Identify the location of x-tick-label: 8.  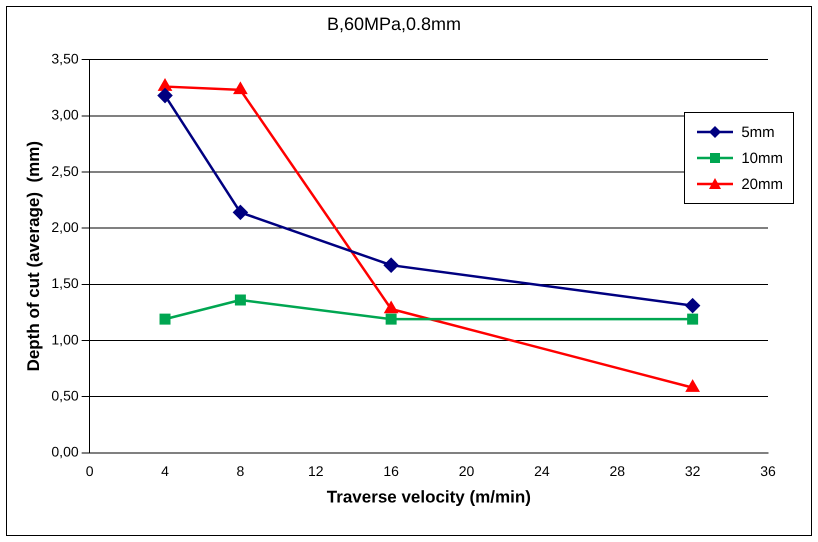
(240, 471).